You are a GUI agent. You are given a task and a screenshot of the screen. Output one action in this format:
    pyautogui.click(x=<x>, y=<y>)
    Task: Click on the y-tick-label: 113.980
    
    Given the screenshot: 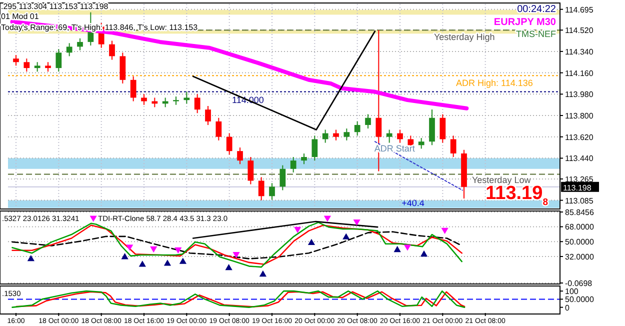 What is the action you would take?
    pyautogui.click(x=579, y=95)
    